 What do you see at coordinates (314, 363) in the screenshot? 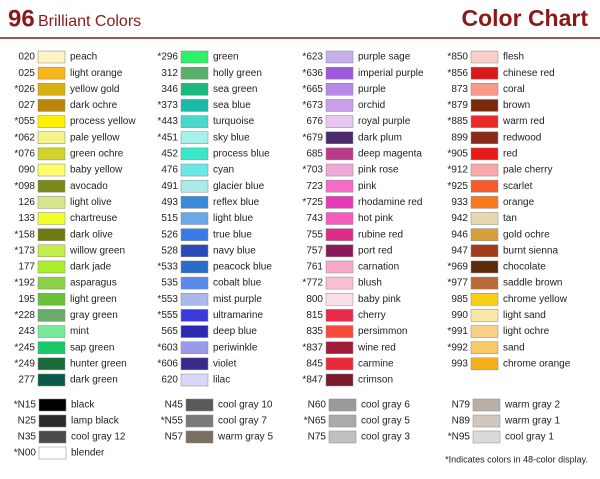
I see `color-code: 845` at bounding box center [314, 363].